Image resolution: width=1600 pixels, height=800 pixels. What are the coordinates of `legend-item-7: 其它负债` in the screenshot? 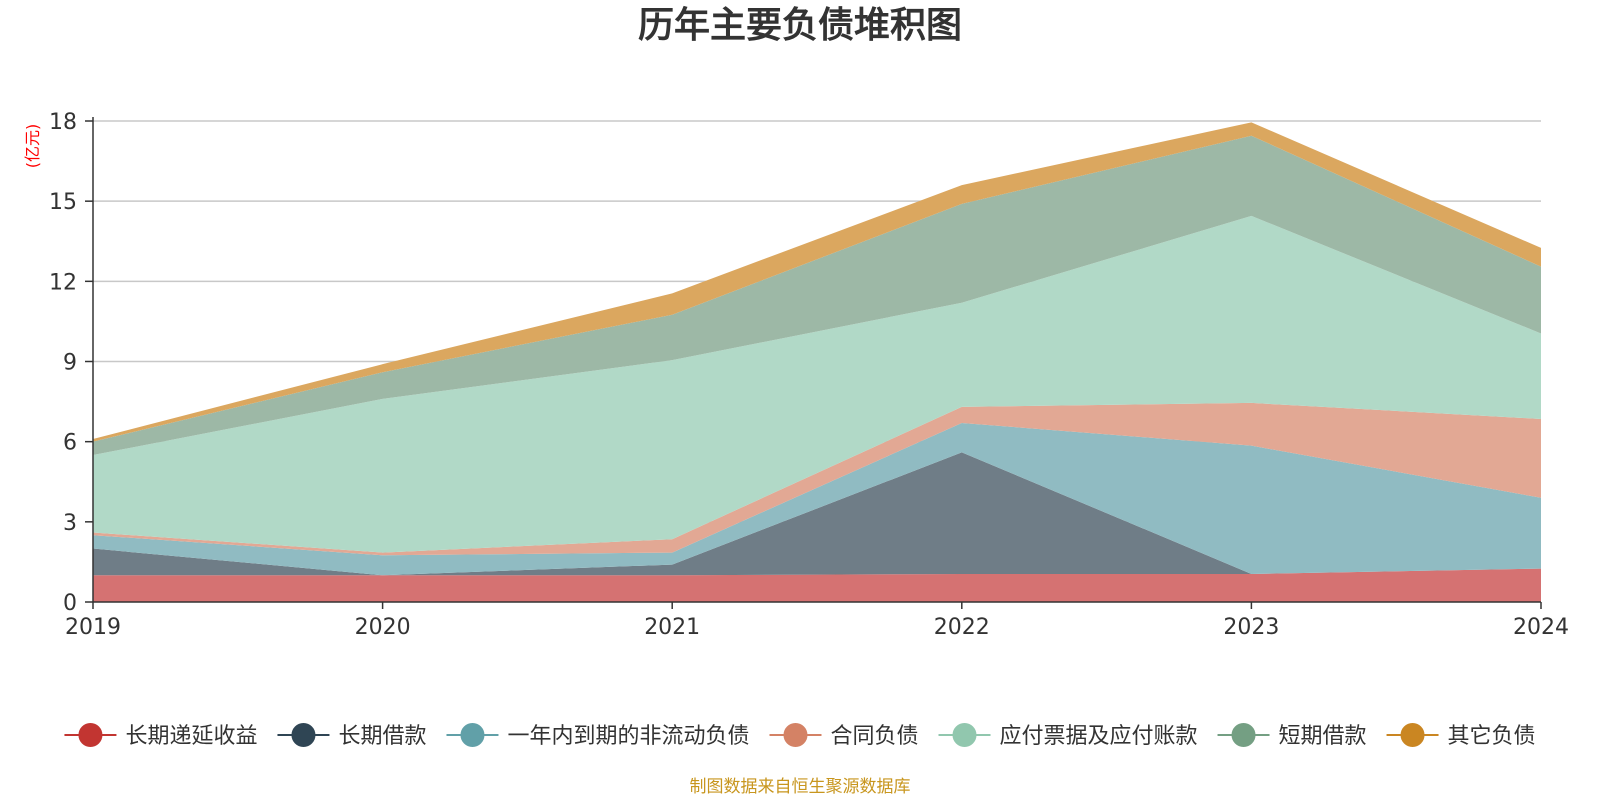 It's located at (1461, 736).